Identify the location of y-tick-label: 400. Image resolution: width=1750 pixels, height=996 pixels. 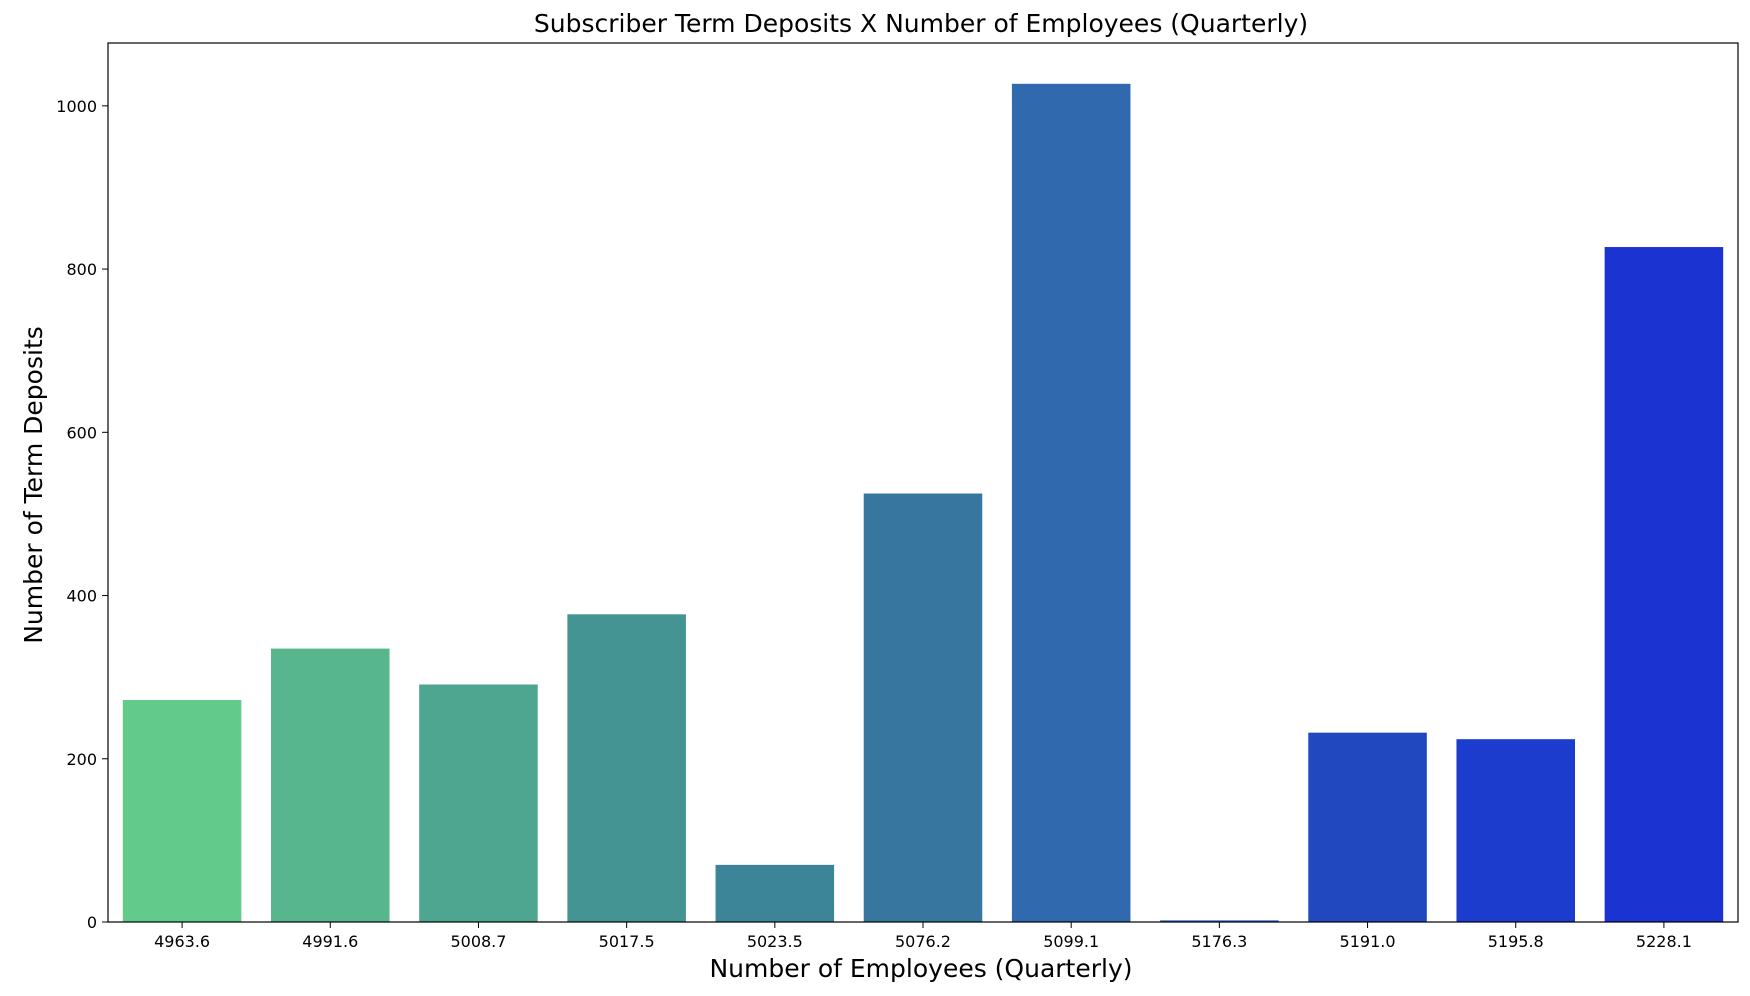
(81, 596).